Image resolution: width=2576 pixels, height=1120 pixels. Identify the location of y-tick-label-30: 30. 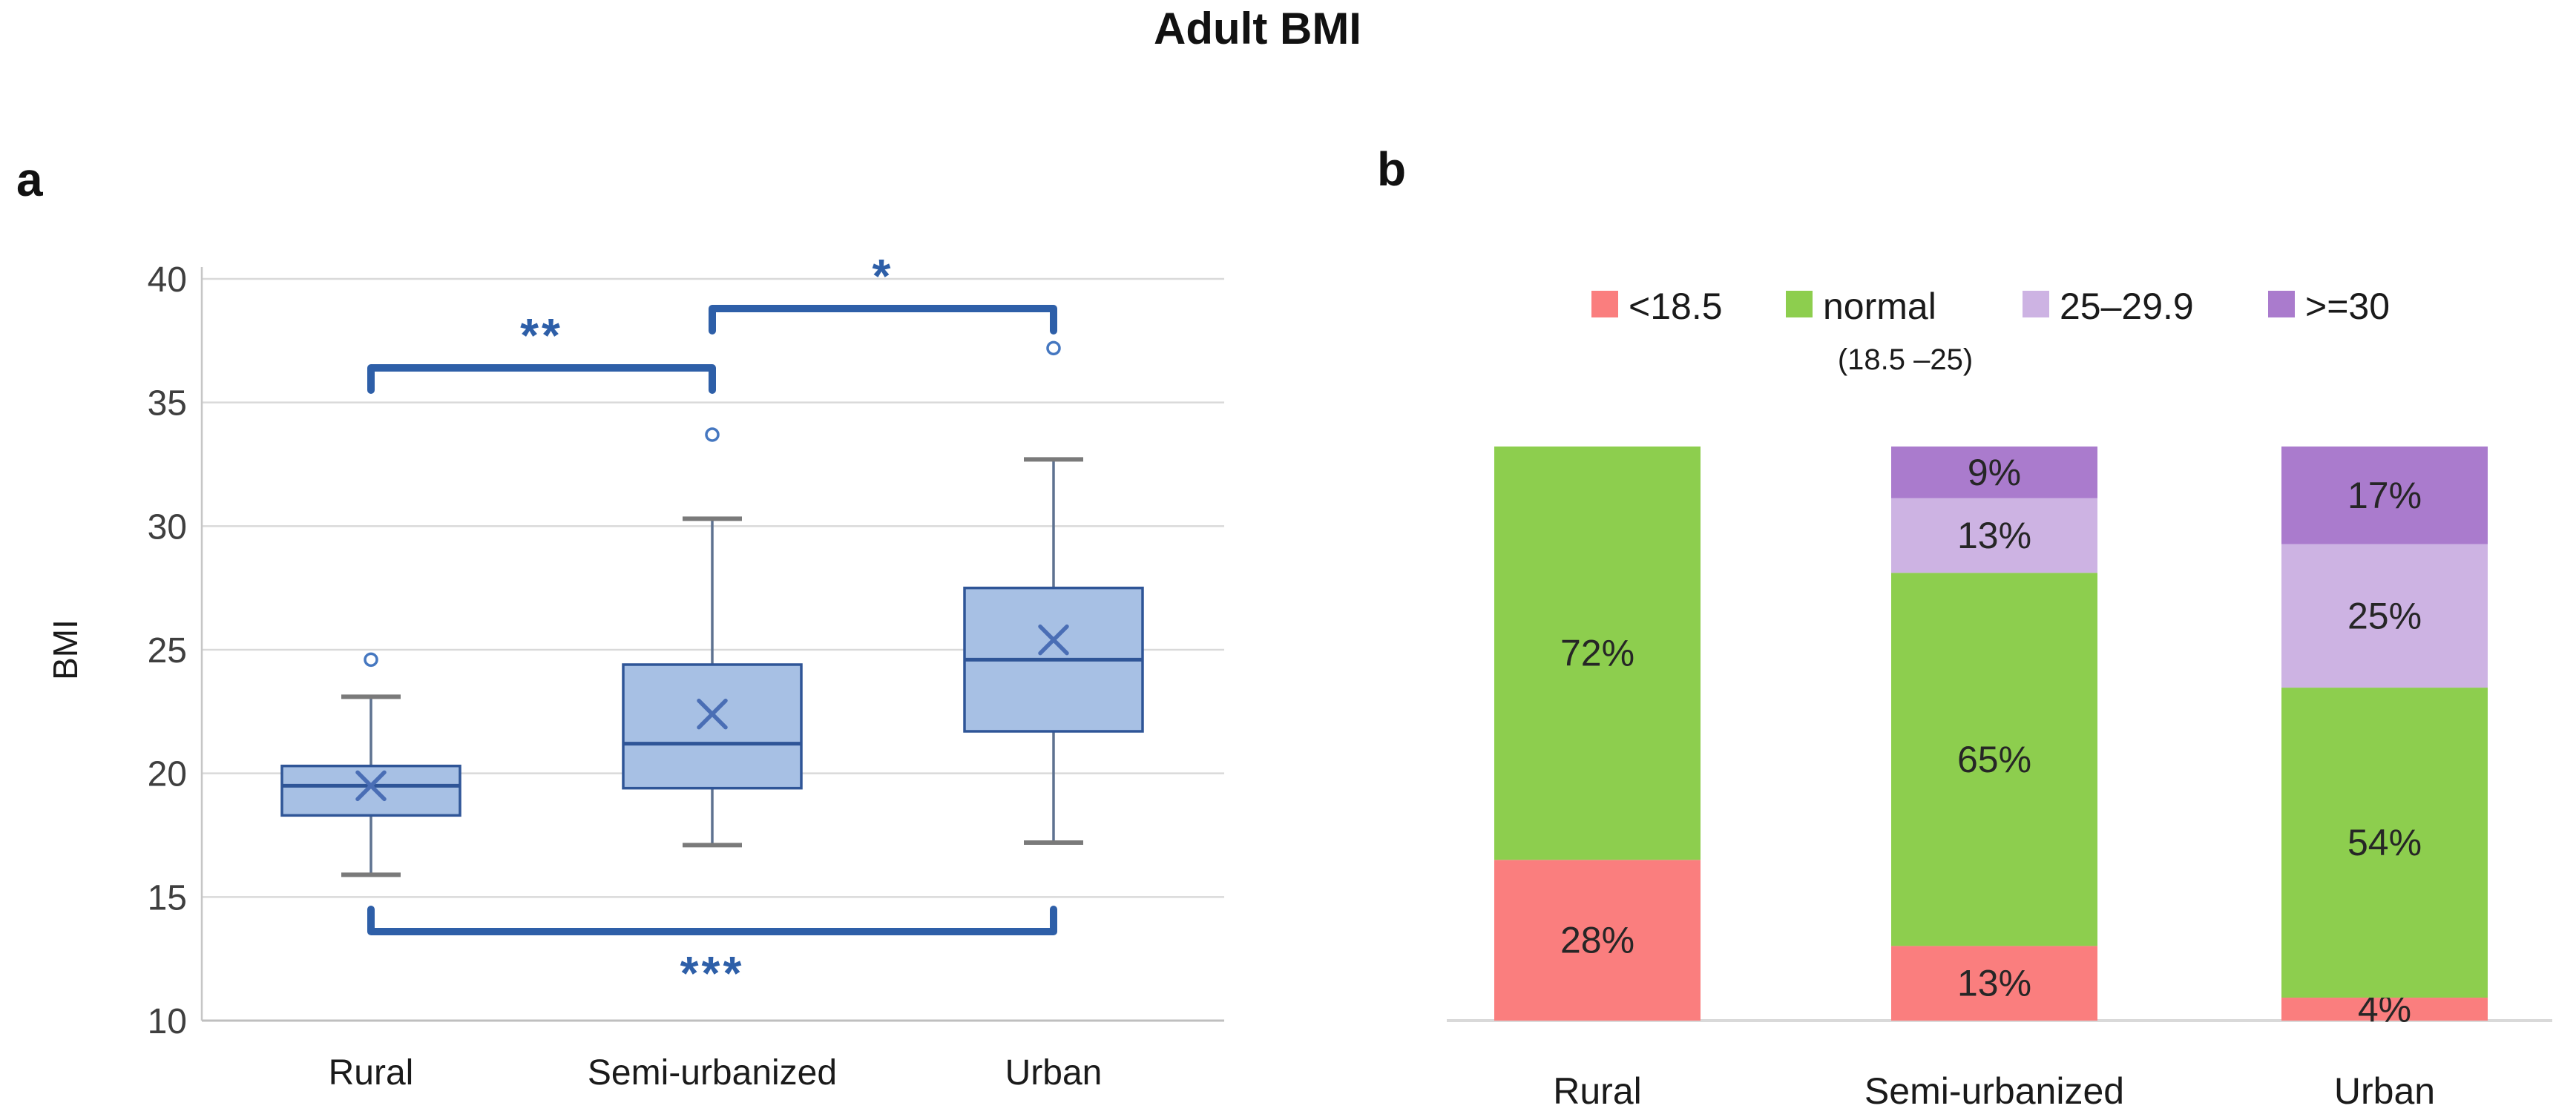
(167, 527).